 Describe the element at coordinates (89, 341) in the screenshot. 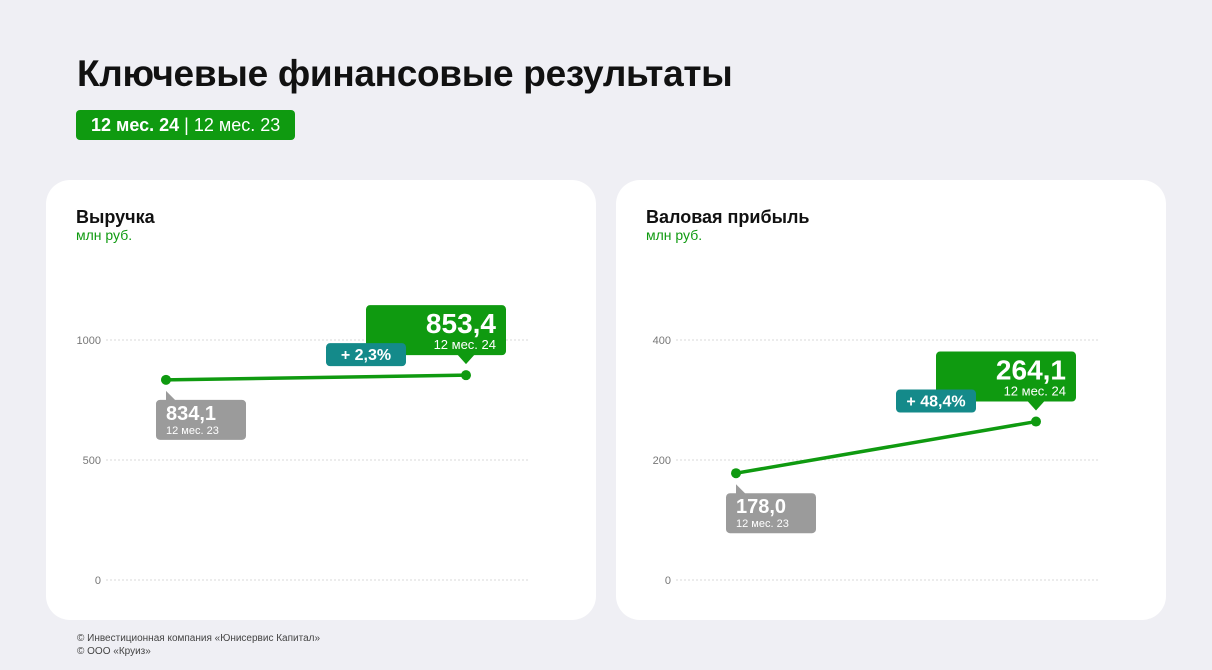

I see `y-tick-label: 1000` at that location.